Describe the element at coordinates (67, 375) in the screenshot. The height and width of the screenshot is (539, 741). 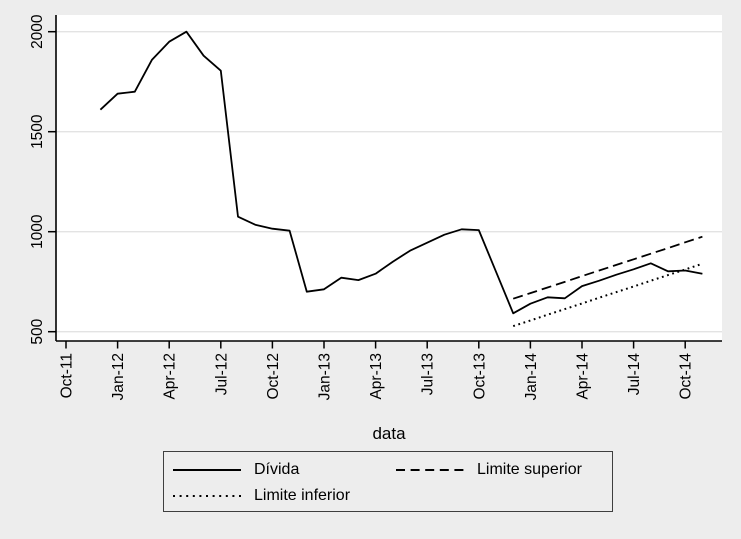
I see `x-tick-label: Oct-11` at that location.